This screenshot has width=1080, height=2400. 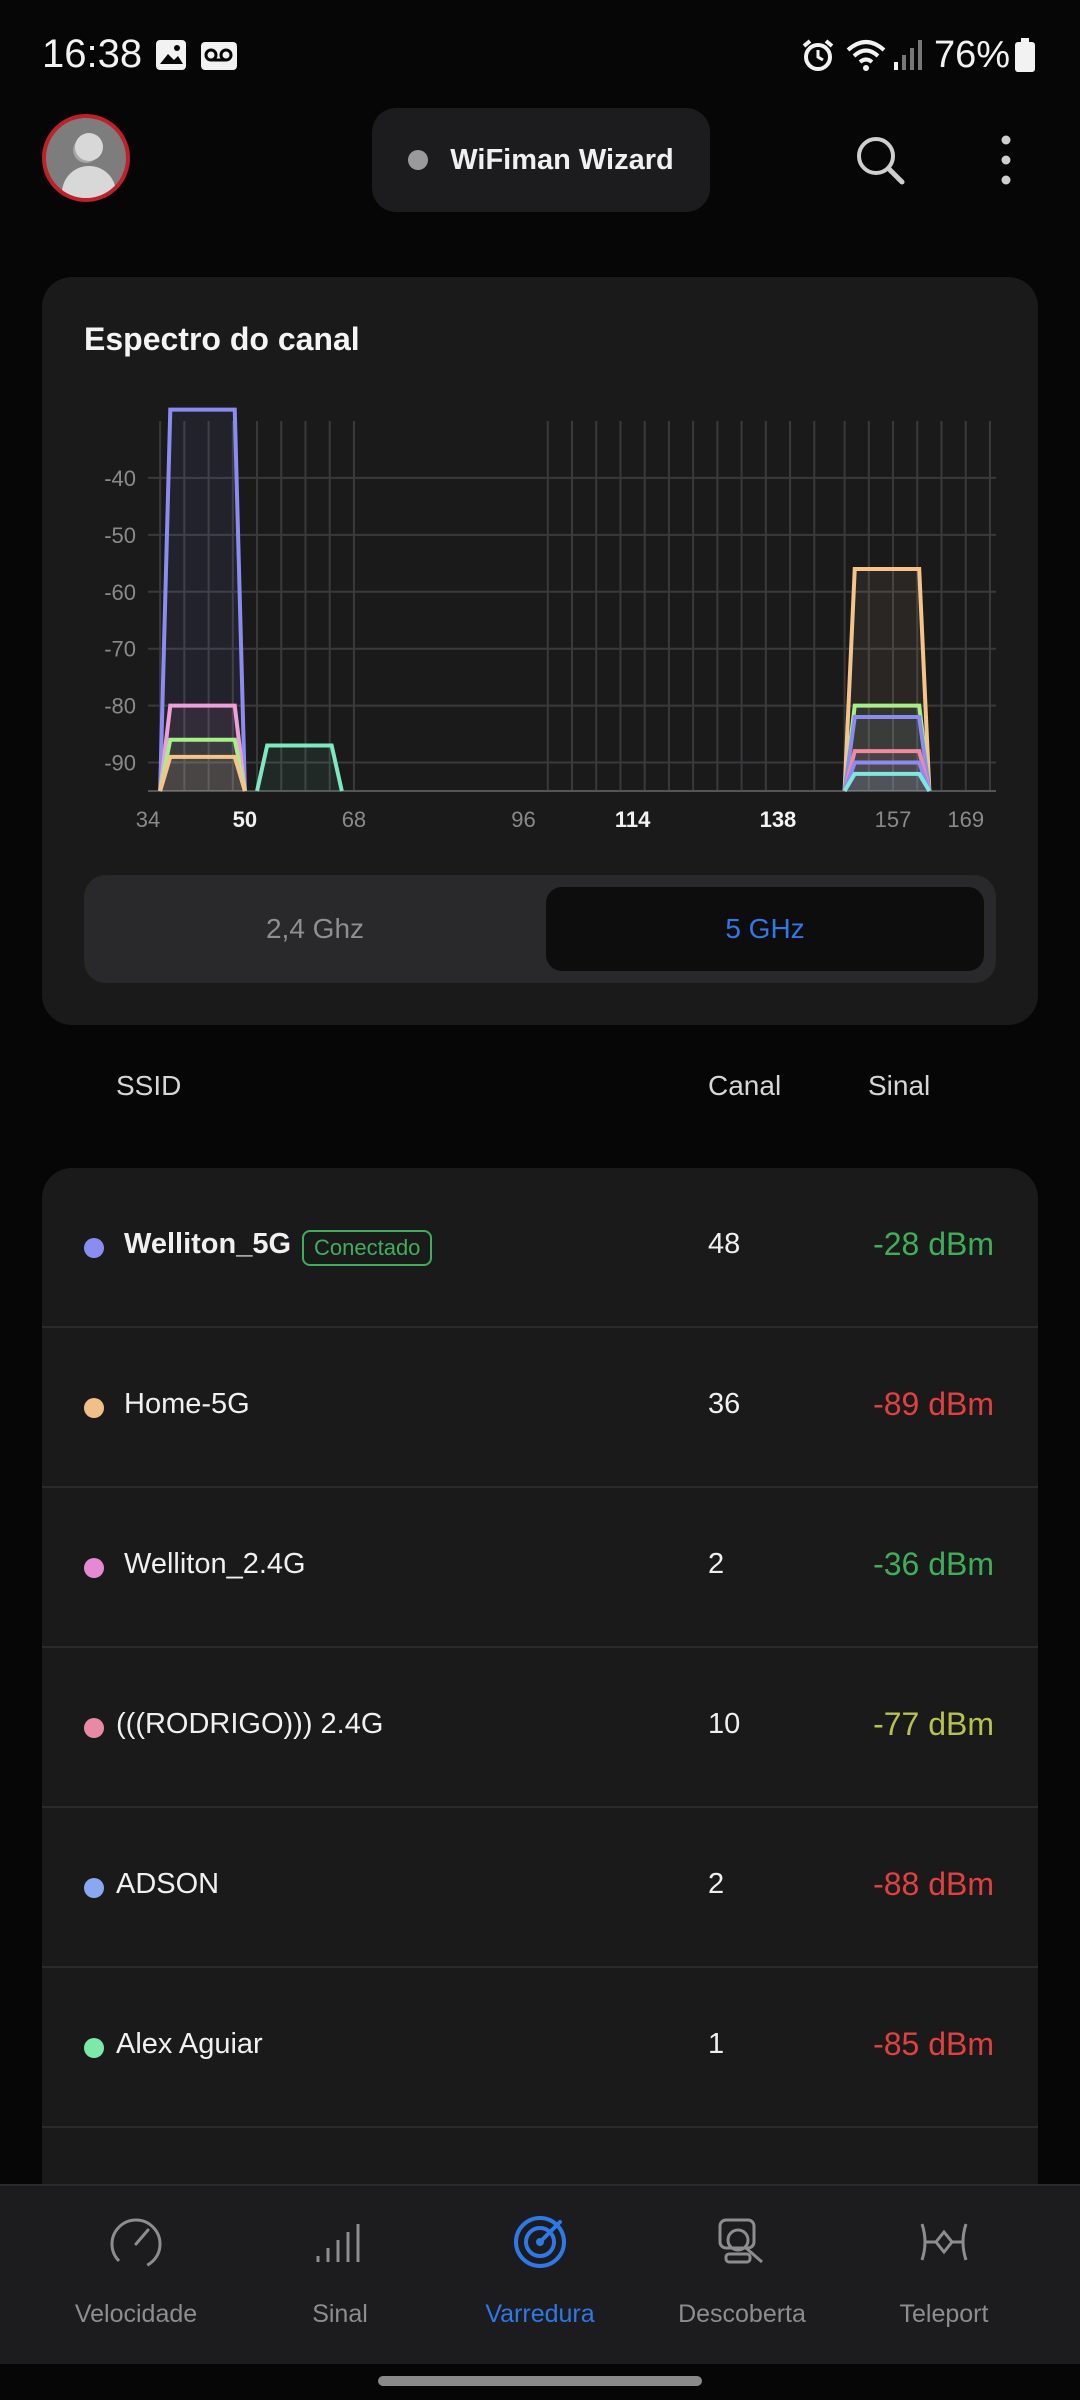 What do you see at coordinates (523, 819) in the screenshot?
I see `x-tick-label: 96` at bounding box center [523, 819].